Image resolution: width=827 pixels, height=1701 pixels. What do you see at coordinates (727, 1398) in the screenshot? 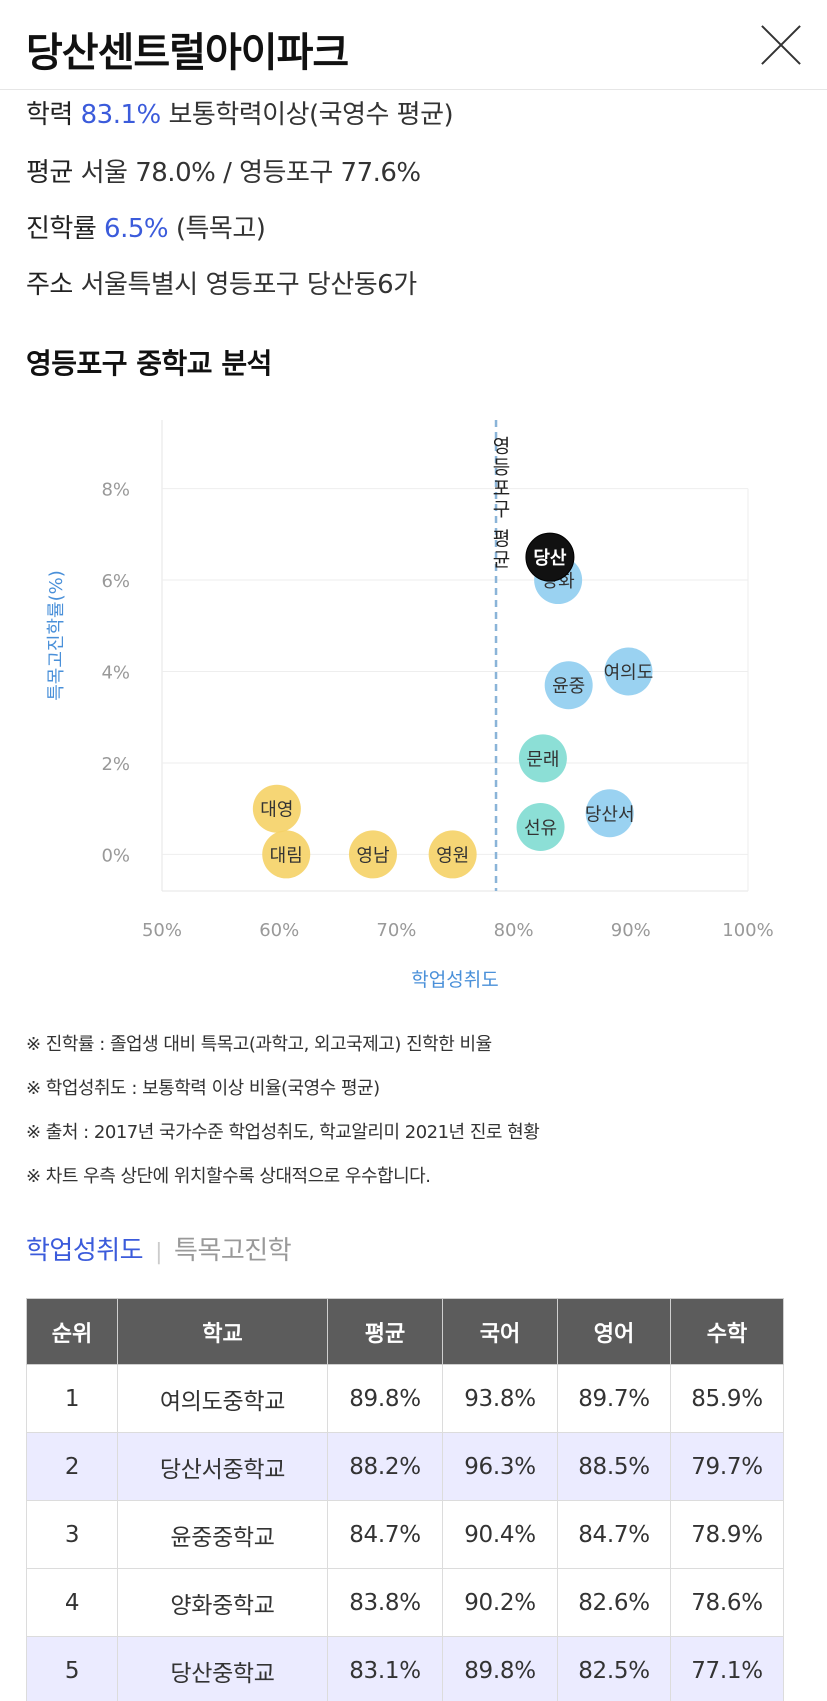
I see `cell-math: 85.9%` at bounding box center [727, 1398].